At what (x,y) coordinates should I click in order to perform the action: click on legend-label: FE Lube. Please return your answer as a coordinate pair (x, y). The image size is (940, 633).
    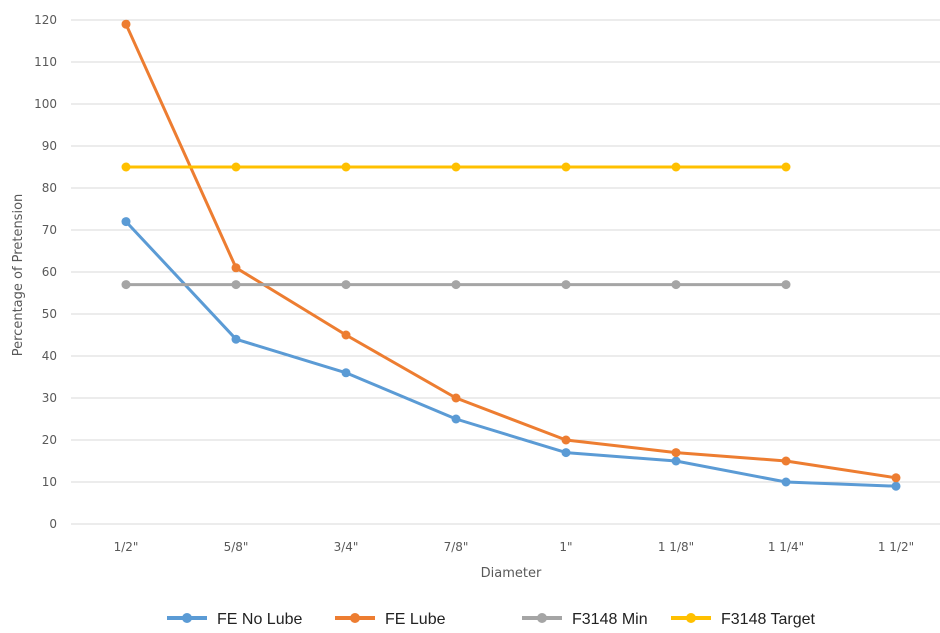
    Looking at the image, I should click on (415, 619).